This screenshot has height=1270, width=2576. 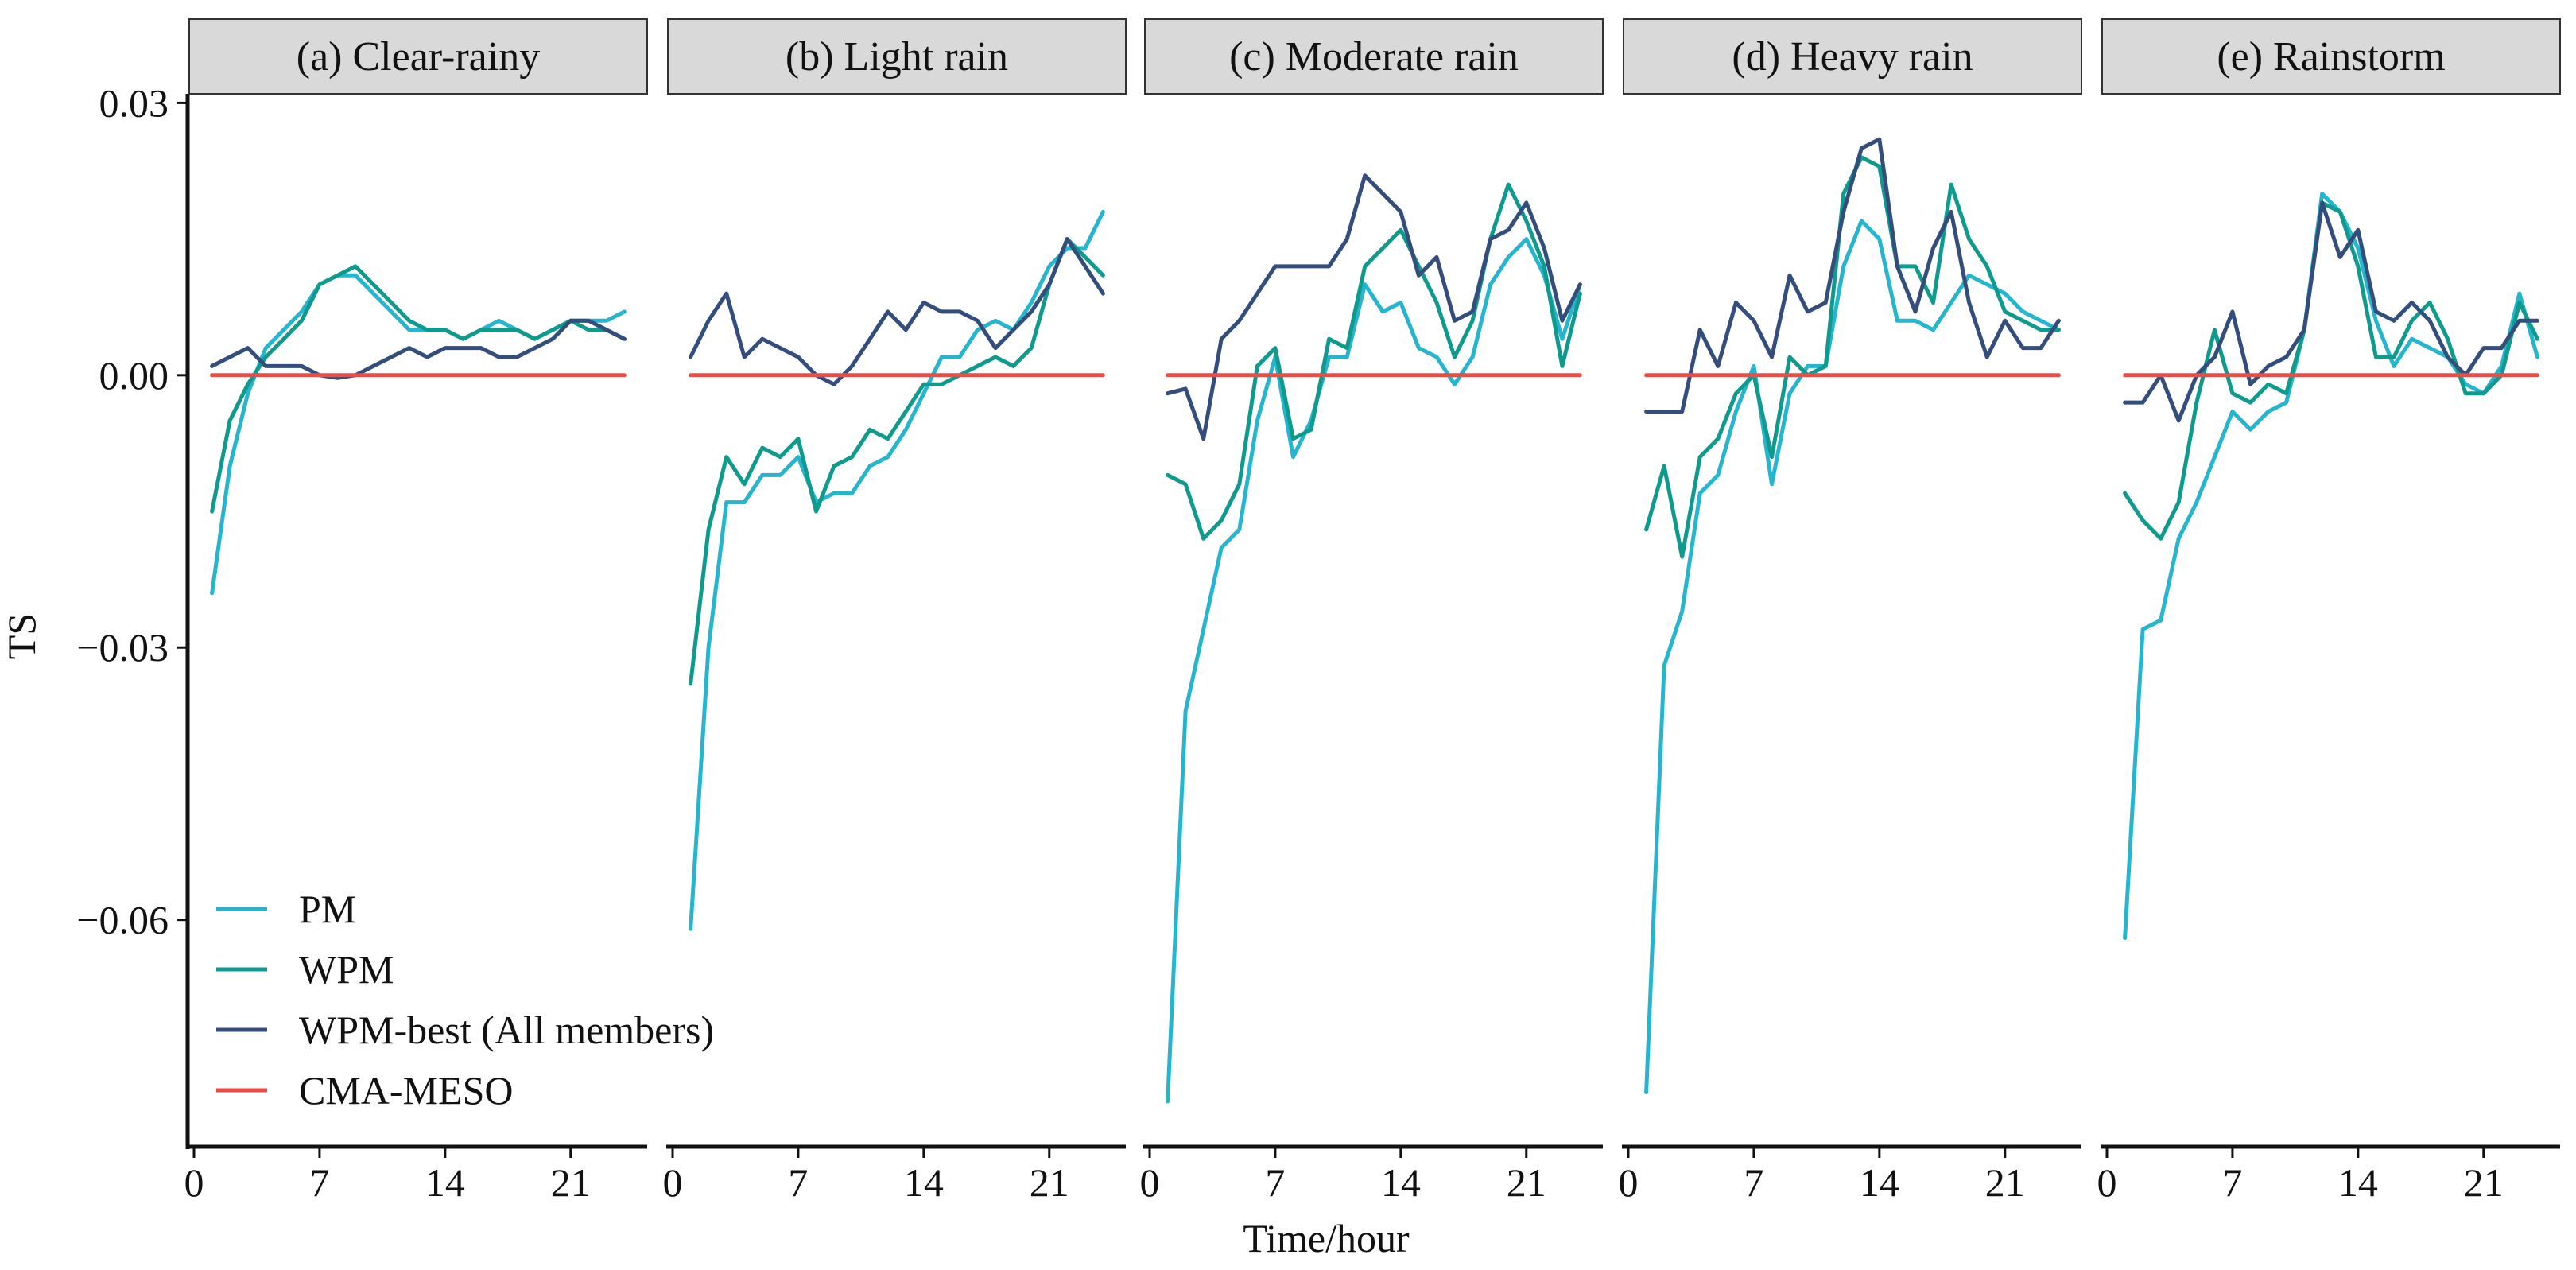 I want to click on y-tick-label: 0.03, so click(x=134, y=102).